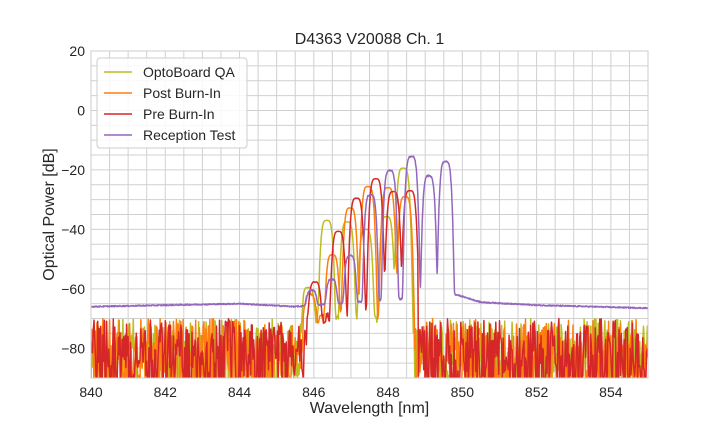 The width and height of the screenshot is (720, 432). What do you see at coordinates (73, 229) in the screenshot?
I see `y-tick-label: −40` at bounding box center [73, 229].